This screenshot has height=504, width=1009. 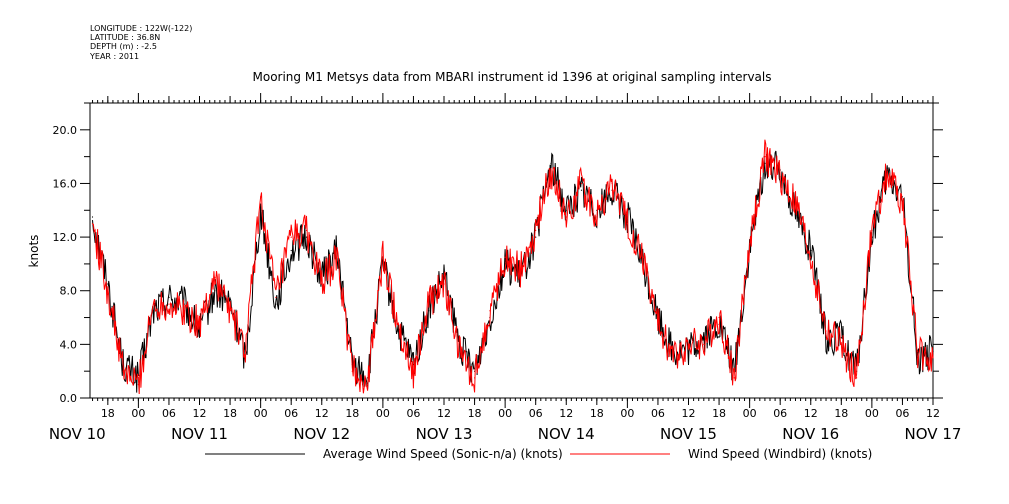 What do you see at coordinates (933, 434) in the screenshot?
I see `x-date-label: NOV 17` at bounding box center [933, 434].